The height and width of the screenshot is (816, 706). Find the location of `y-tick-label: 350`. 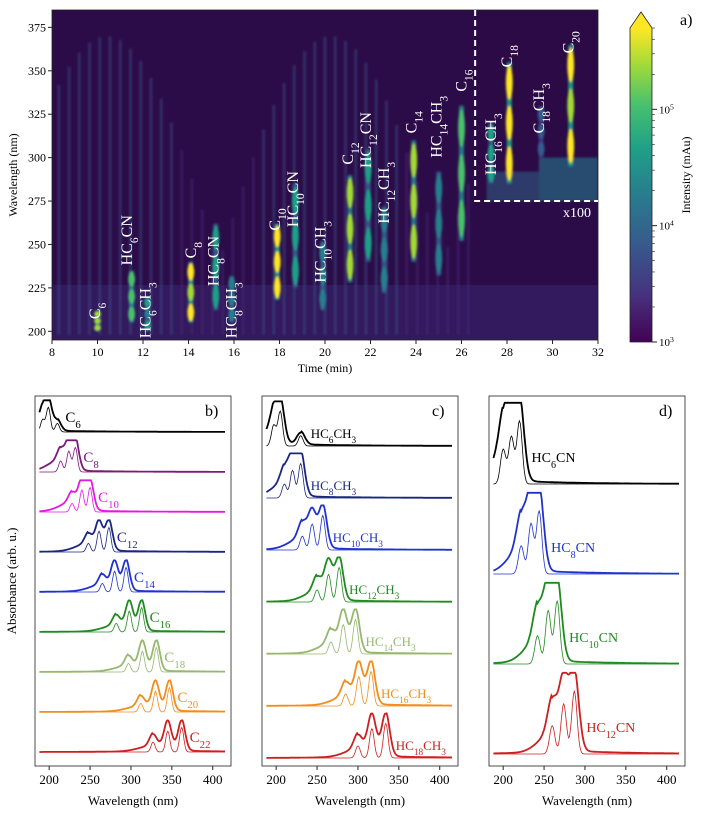

y-tick-label: 350 is located at coordinates (37, 71).